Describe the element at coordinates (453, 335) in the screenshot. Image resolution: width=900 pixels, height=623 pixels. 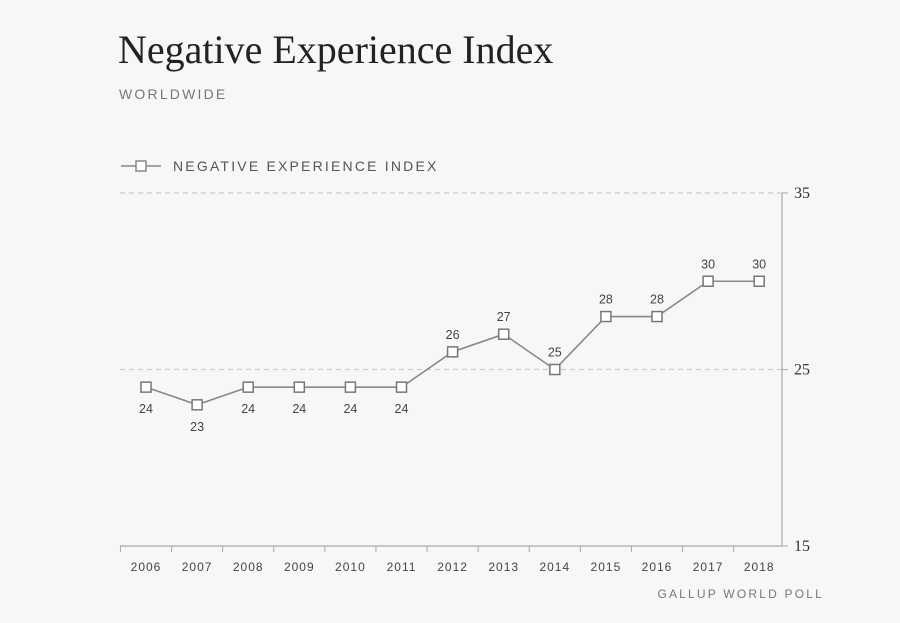
I see `data-label: 26` at that location.